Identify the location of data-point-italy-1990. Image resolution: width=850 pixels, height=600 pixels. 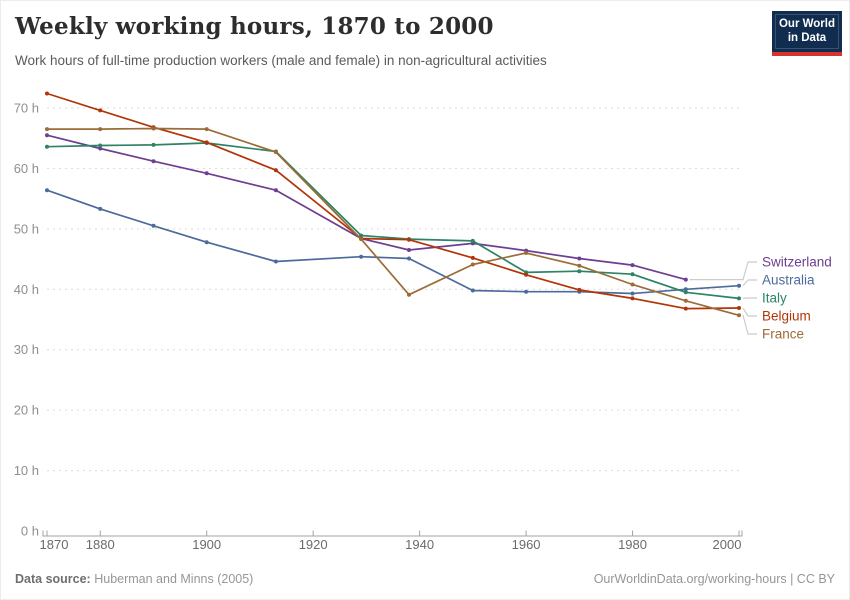
(685, 292).